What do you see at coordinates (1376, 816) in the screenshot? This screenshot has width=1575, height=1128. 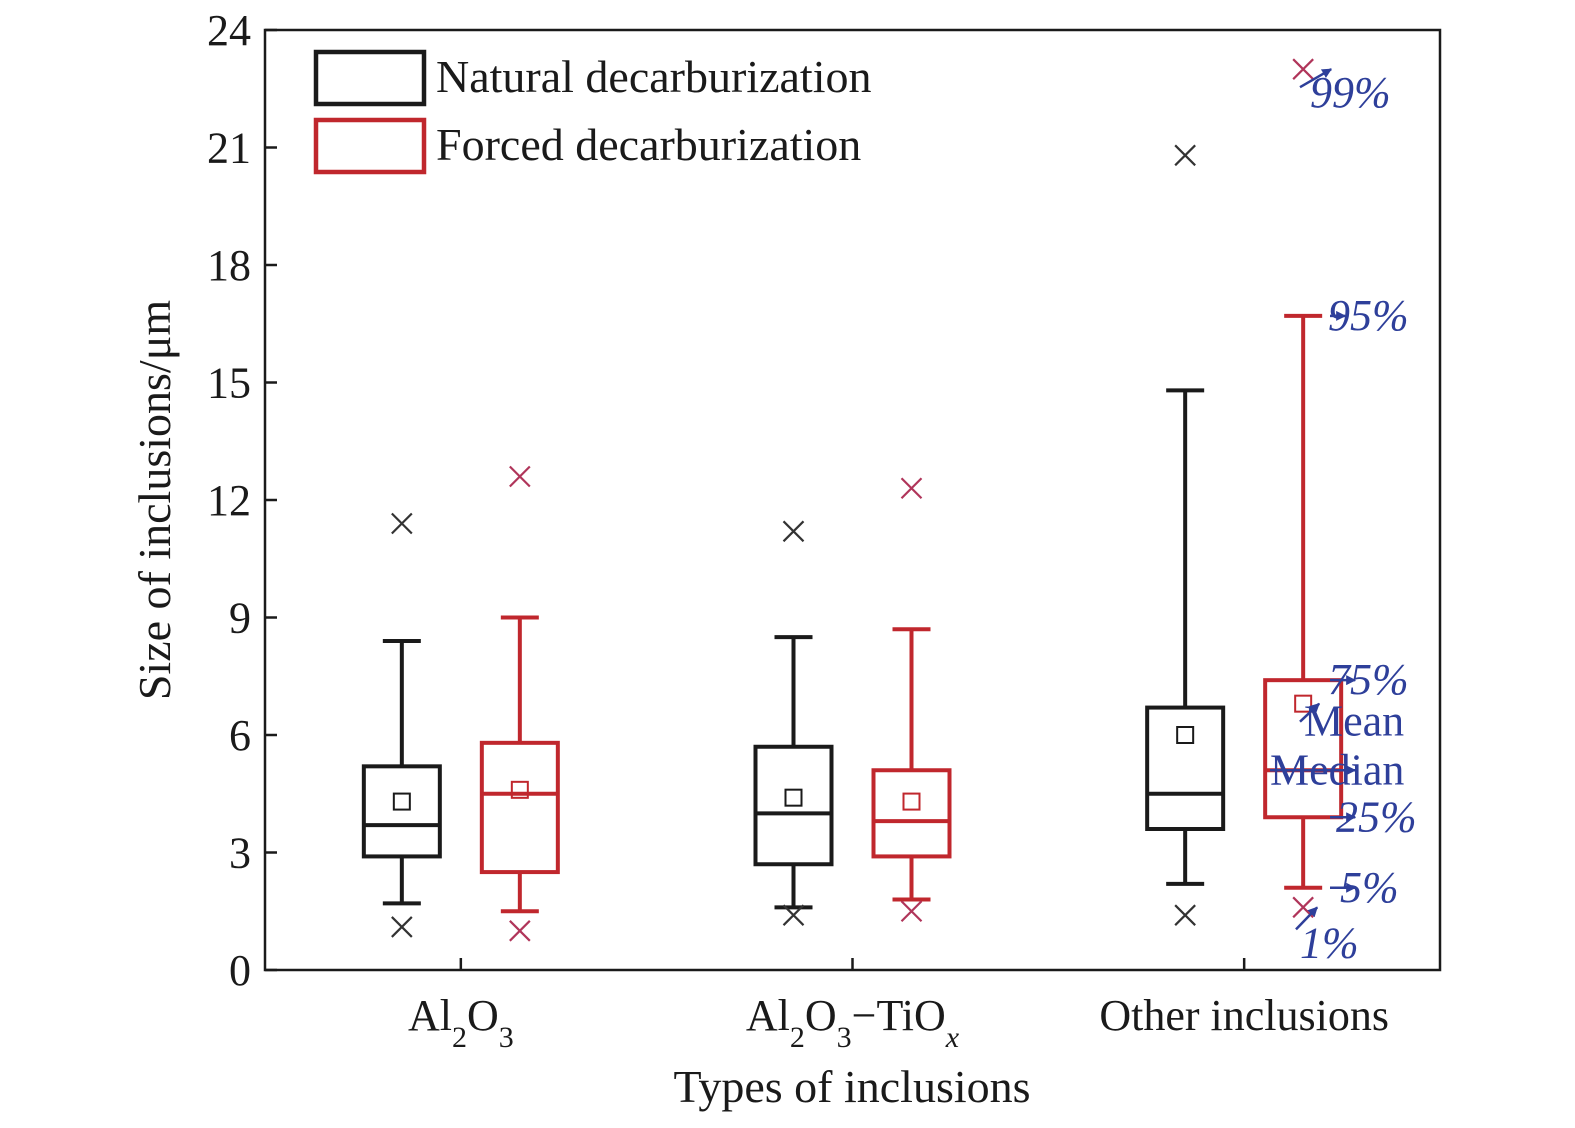 I see `annotation-label-q1: 25%` at bounding box center [1376, 816].